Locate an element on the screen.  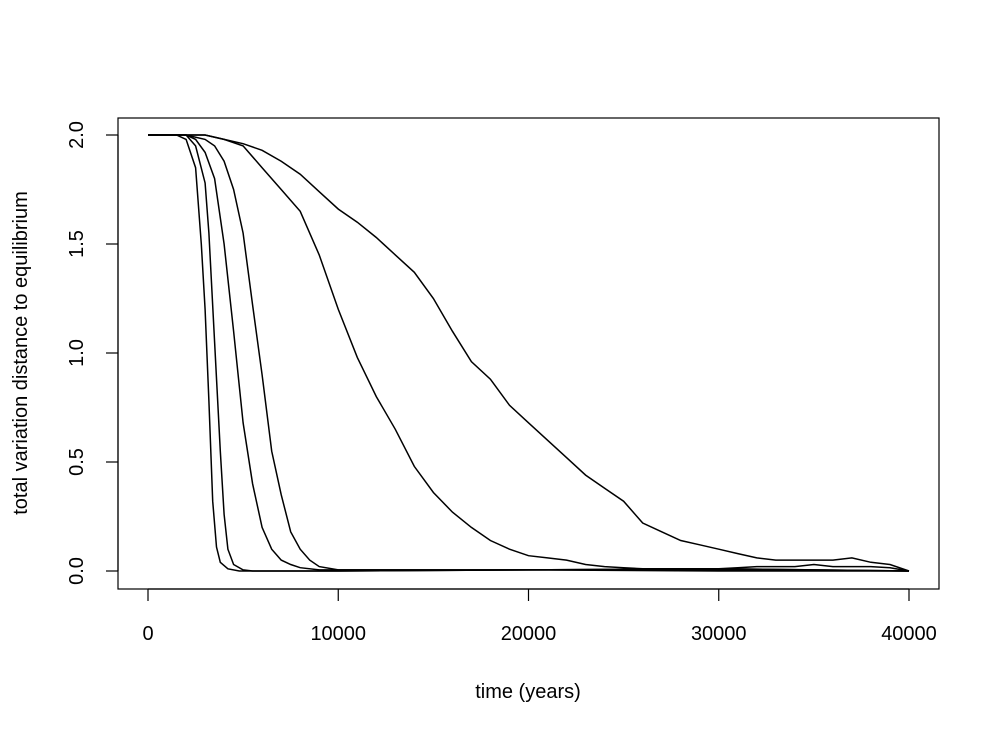
y-tick-label: 0.0 is located at coordinates (77, 571).